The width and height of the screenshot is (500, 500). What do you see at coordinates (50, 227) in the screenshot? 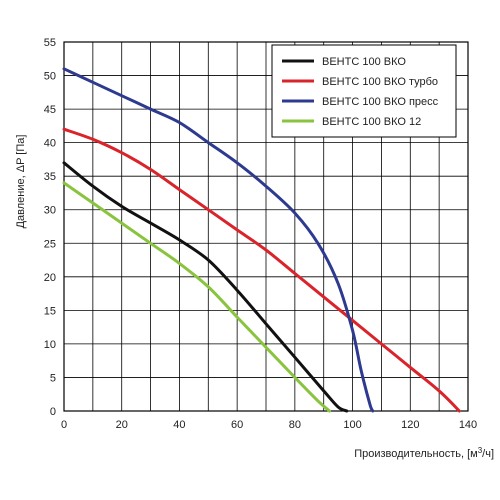
I see `y-tick-labels: 0 5 10 15 20 25 30 35 40 45 50 55` at bounding box center [50, 227].